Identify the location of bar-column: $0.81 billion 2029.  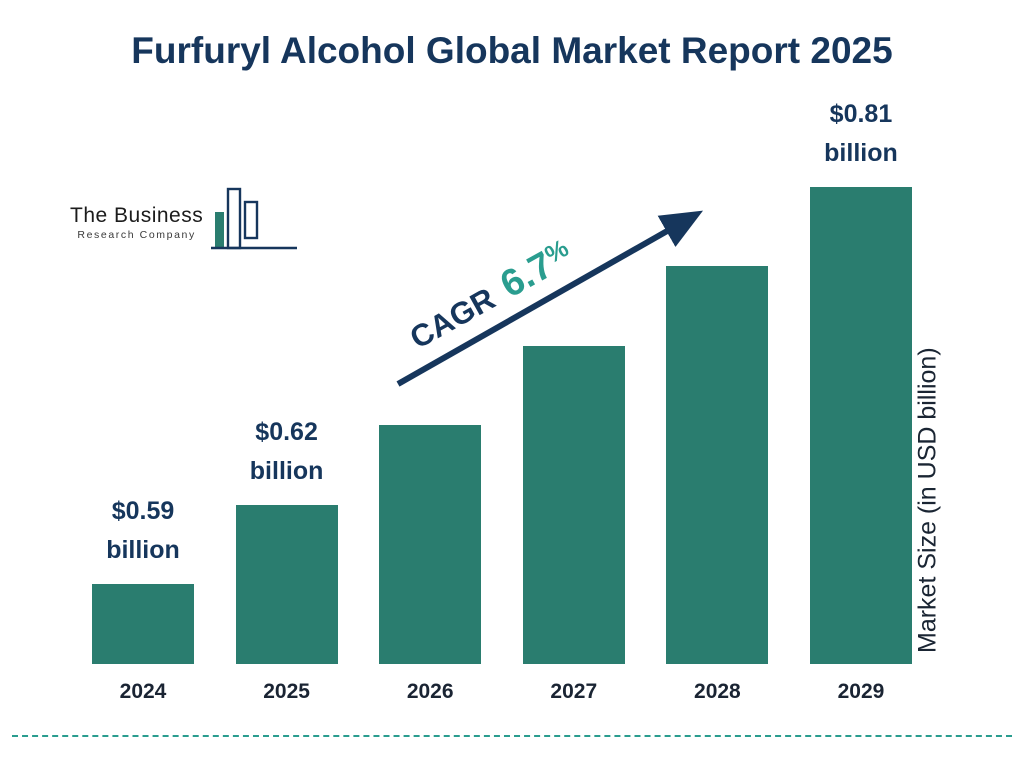
(861, 400).